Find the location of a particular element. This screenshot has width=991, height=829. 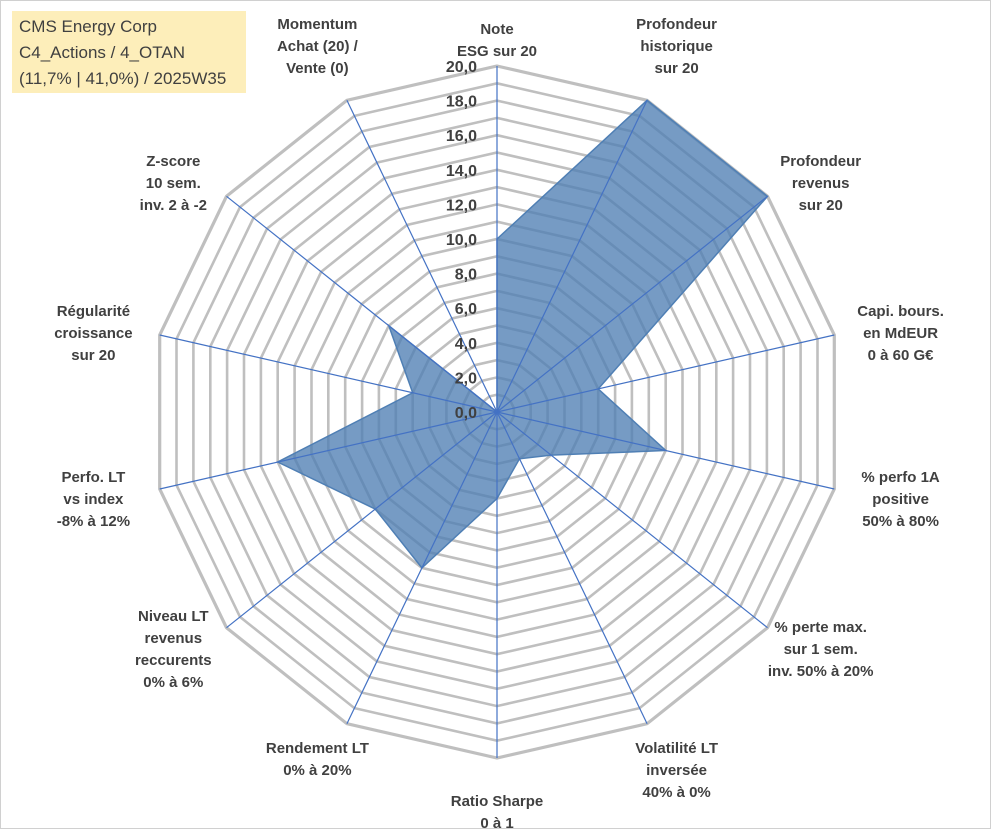

axis-label: Volatilité LT is located at coordinates (676, 748).